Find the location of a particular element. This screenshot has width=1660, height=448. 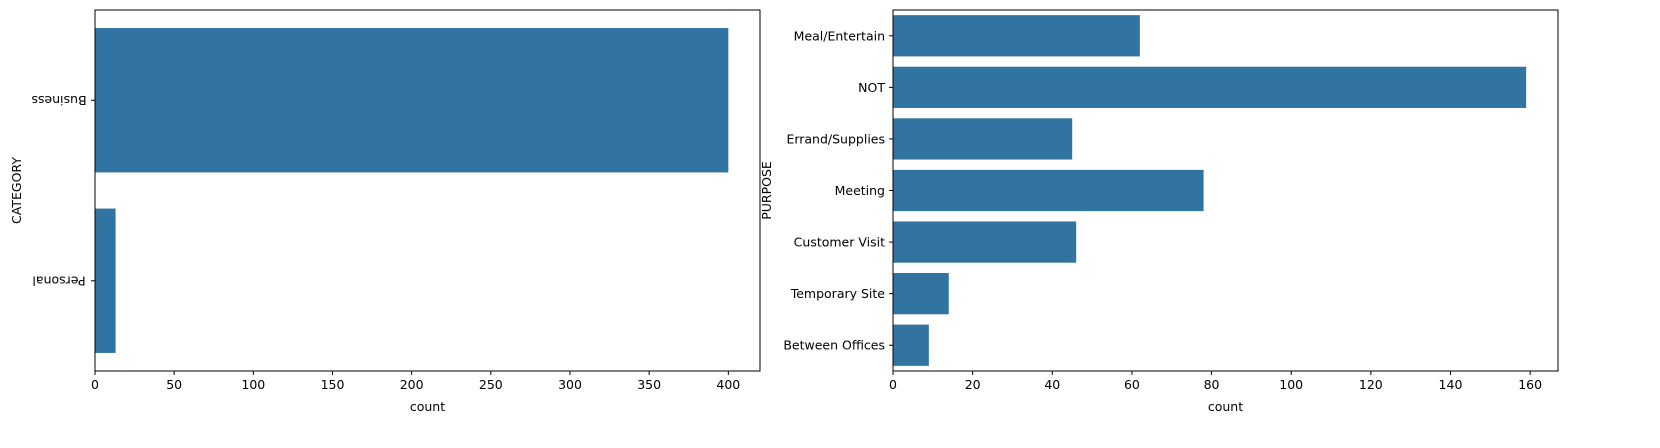

y-axis-label: CATEGORY is located at coordinates (16, 190).